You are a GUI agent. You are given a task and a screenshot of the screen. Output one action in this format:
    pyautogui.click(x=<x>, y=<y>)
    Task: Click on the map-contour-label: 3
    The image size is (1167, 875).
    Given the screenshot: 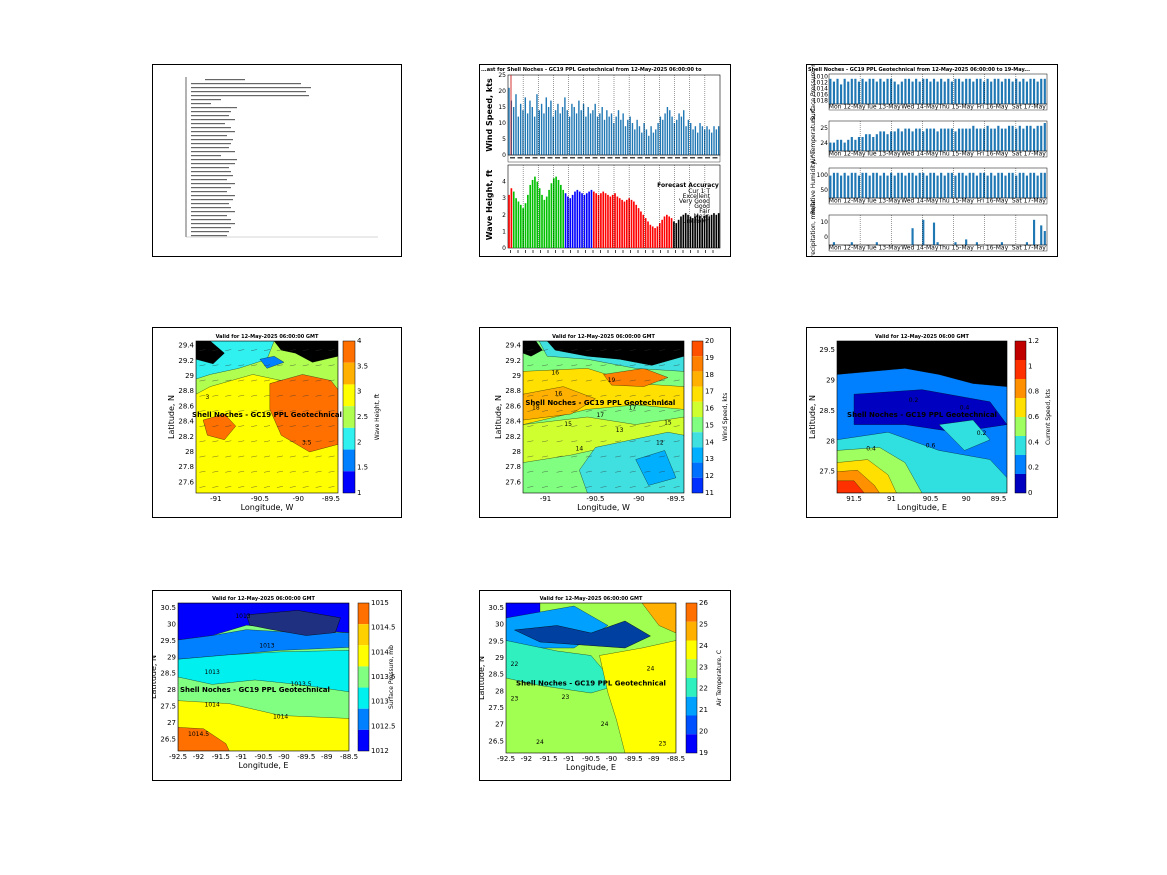 What is the action you would take?
    pyautogui.click(x=207, y=397)
    